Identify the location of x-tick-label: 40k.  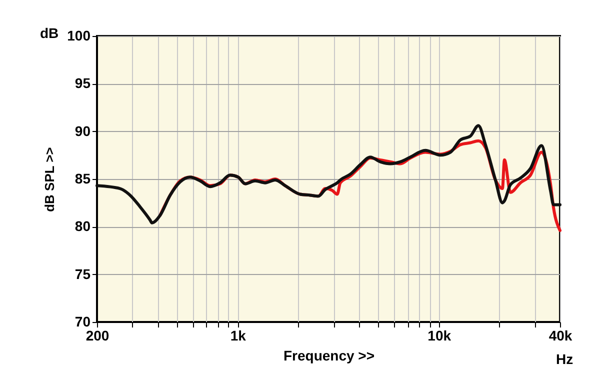
(560, 336).